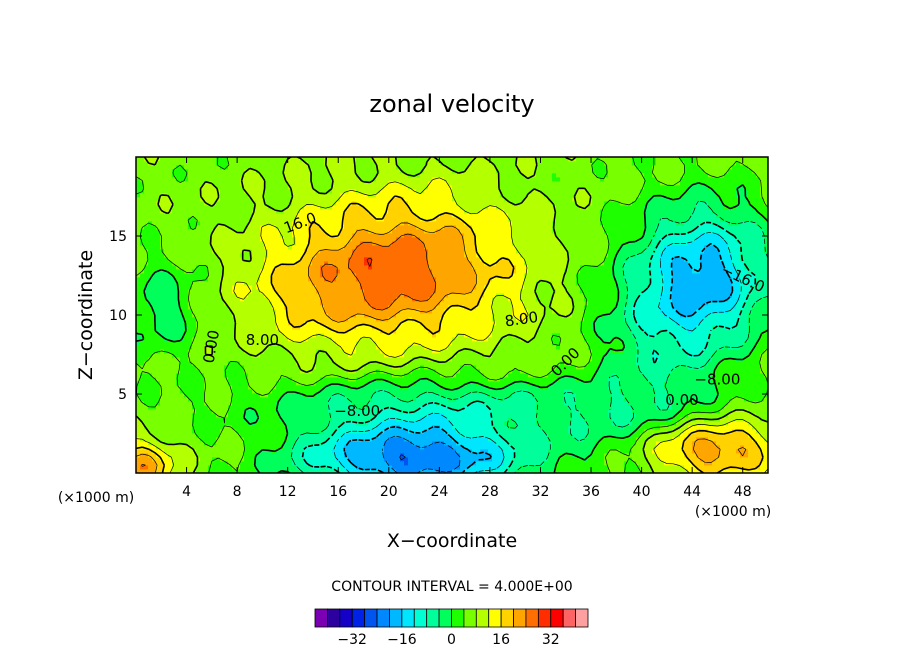  Describe the element at coordinates (642, 492) in the screenshot. I see `x-tick-label: 40` at that location.